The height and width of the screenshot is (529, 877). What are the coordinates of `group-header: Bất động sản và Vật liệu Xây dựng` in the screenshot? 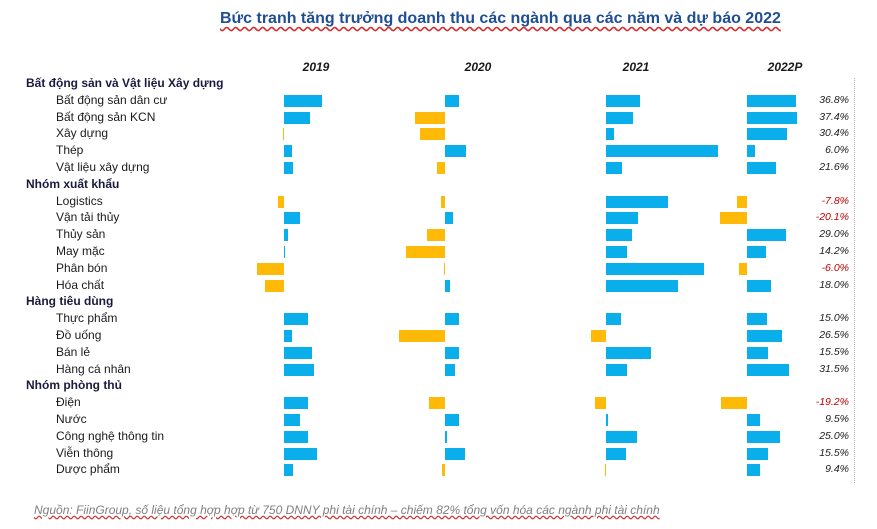 It's located at (125, 83).